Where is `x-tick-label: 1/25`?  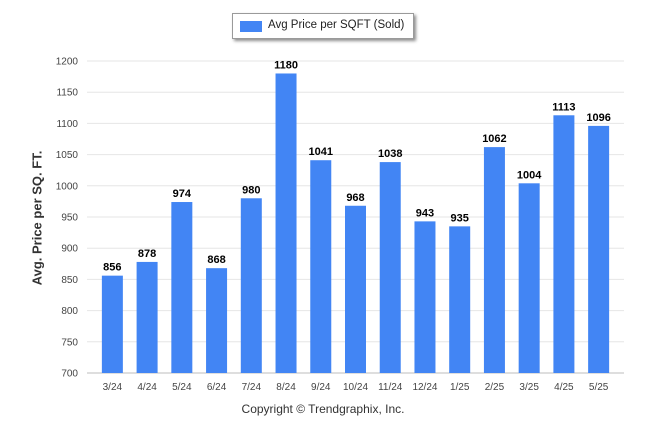 x-tick-label: 1/25 is located at coordinates (460, 387).